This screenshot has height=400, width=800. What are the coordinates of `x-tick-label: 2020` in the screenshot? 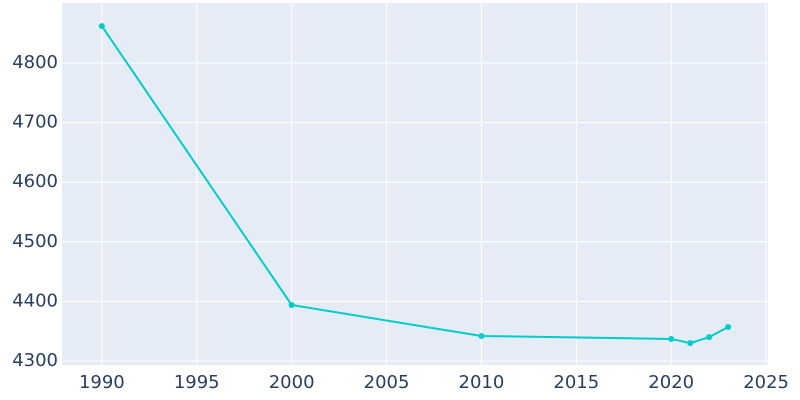 It's located at (671, 382).